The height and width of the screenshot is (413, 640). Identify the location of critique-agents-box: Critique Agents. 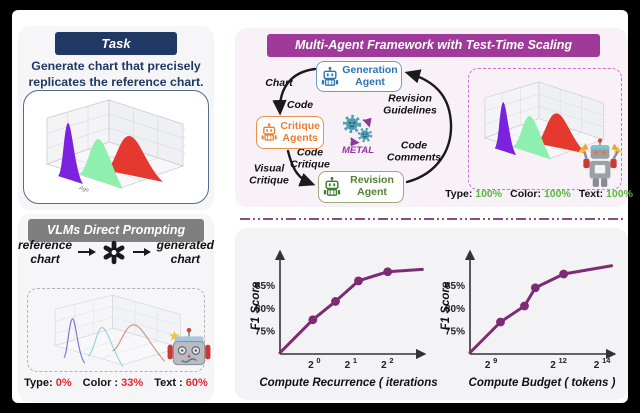
(290, 132).